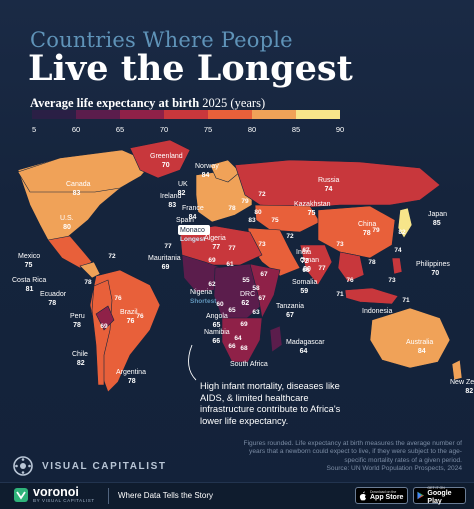 The image size is (474, 509). Describe the element at coordinates (102, 332) in the screenshot. I see `landmass-south-america-west` at that location.